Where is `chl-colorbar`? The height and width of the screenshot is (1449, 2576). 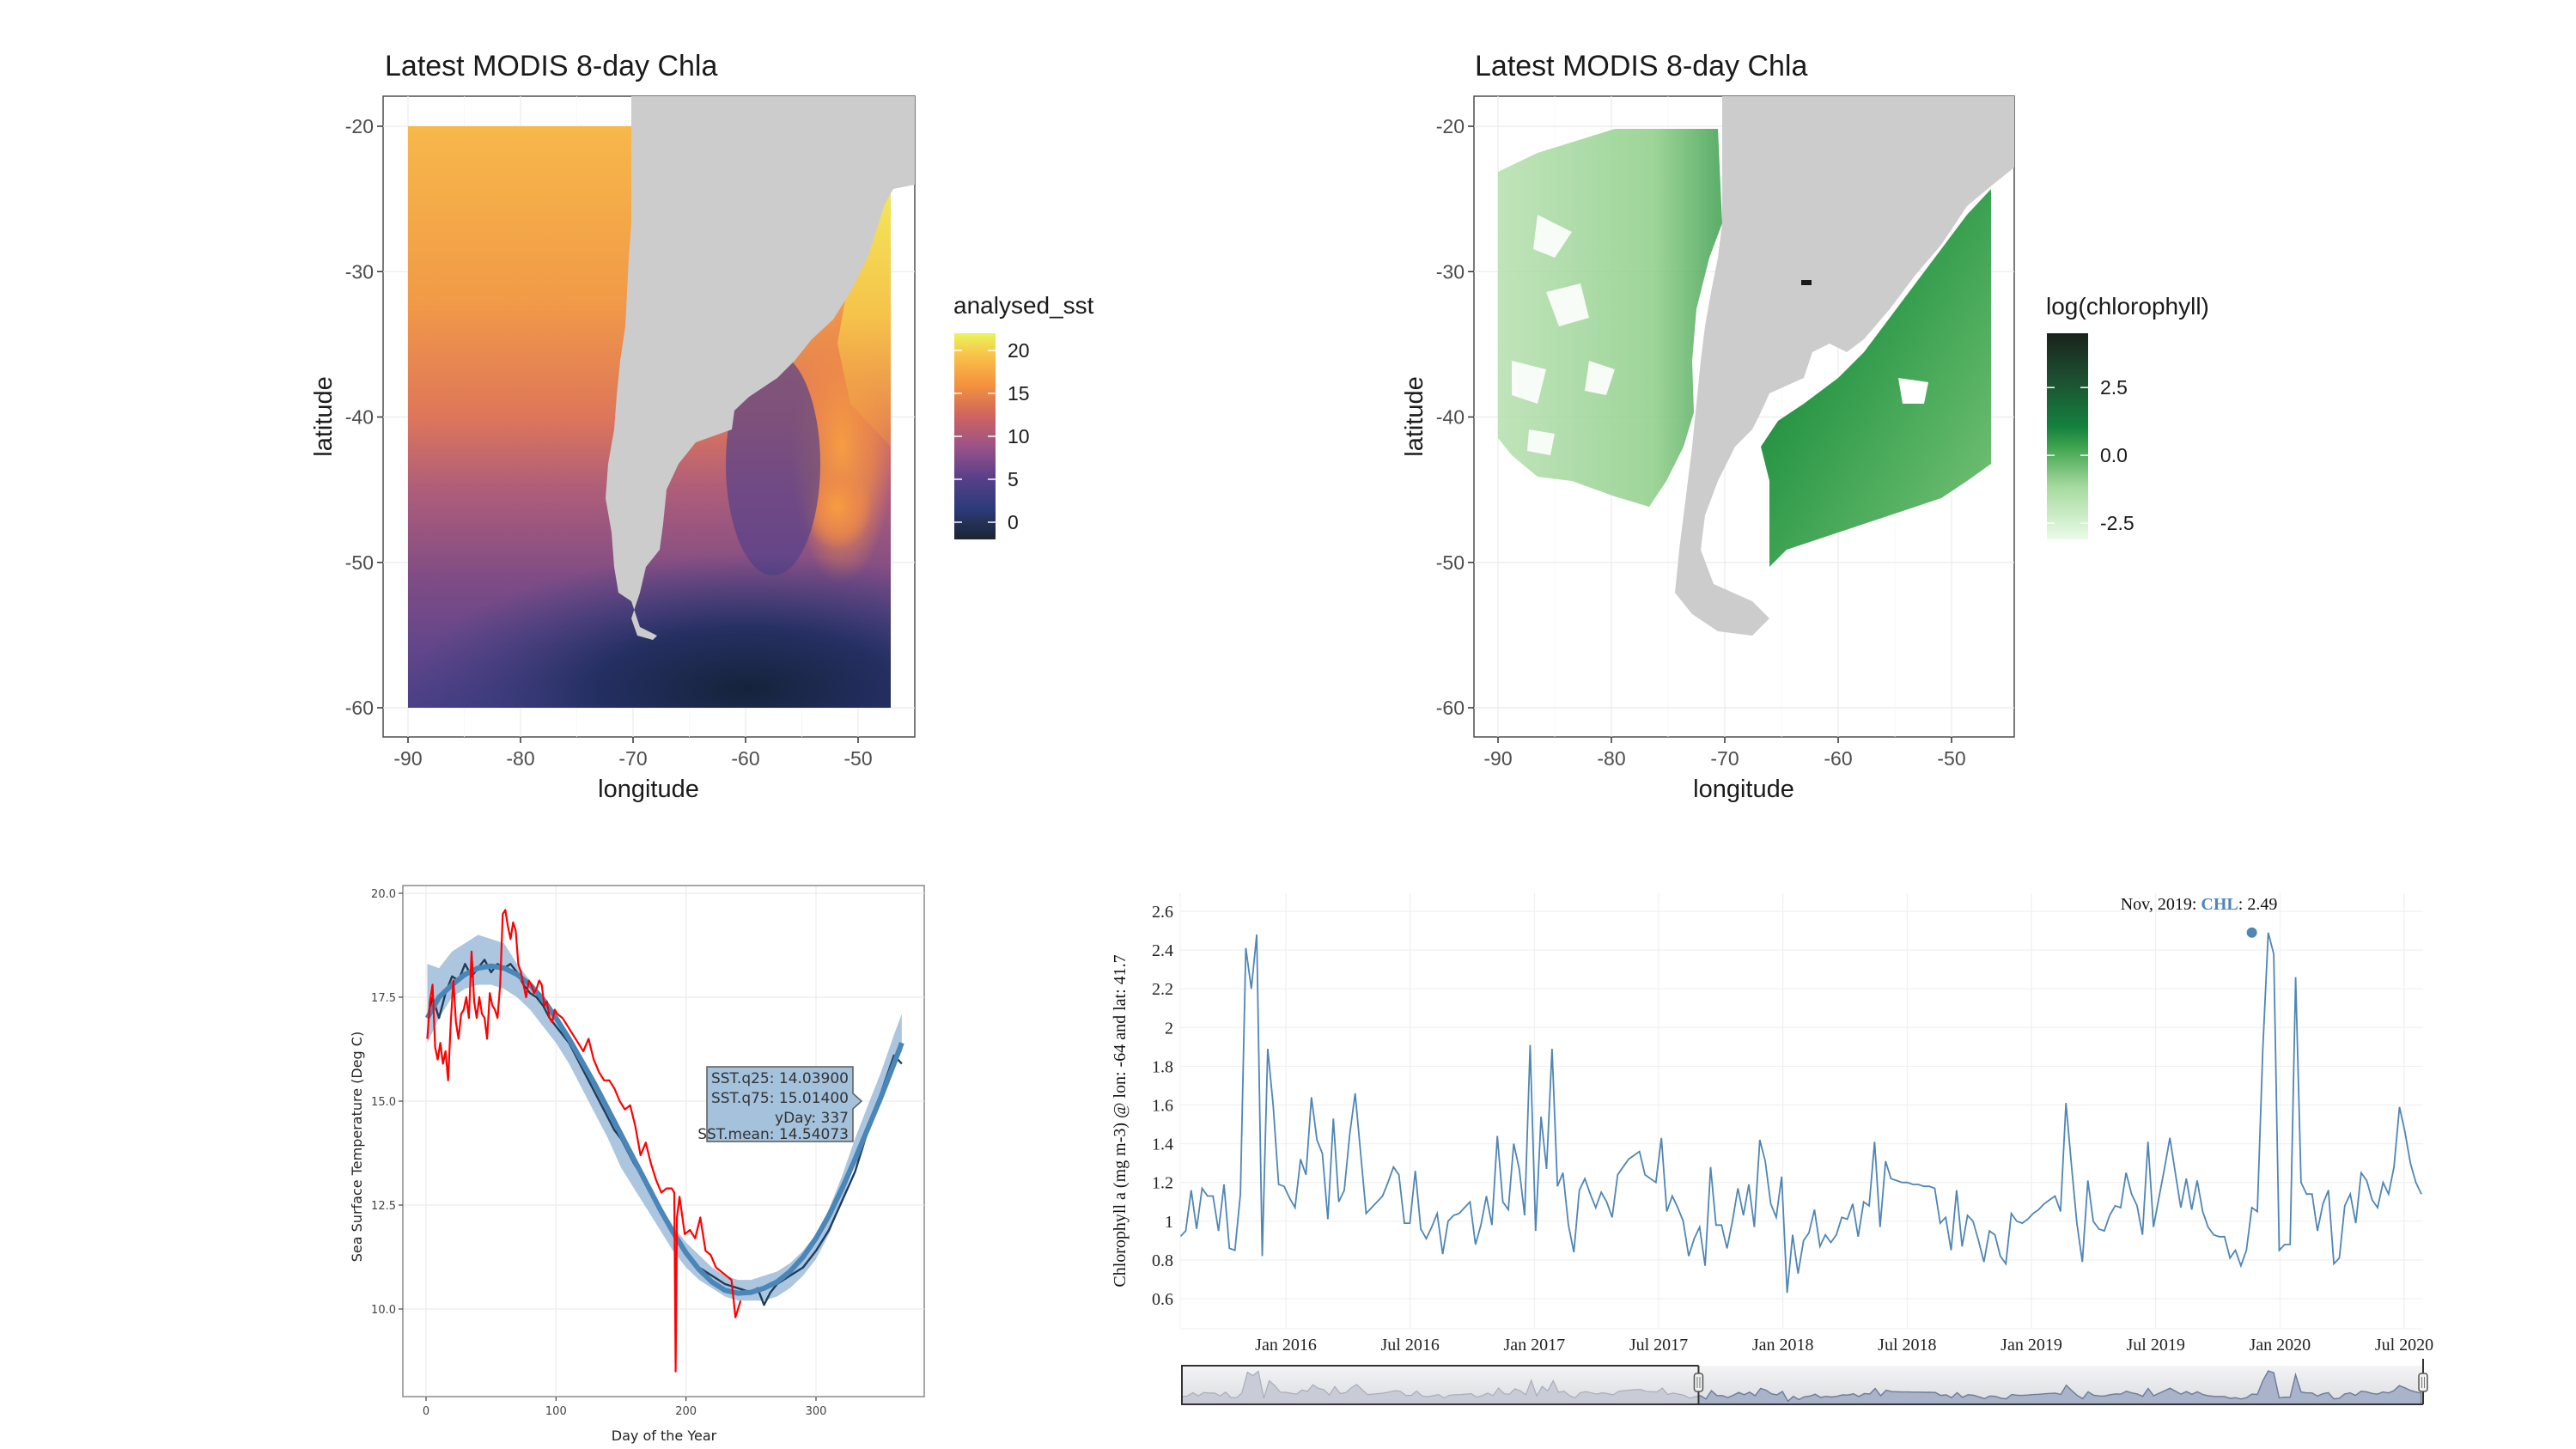 chl-colorbar is located at coordinates (2067, 436).